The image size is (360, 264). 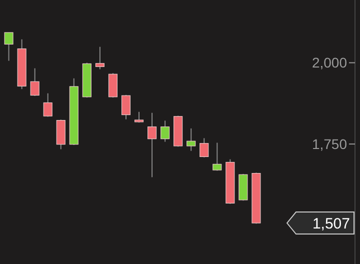 I want to click on y-tick-label: 1,750, so click(x=330, y=144).